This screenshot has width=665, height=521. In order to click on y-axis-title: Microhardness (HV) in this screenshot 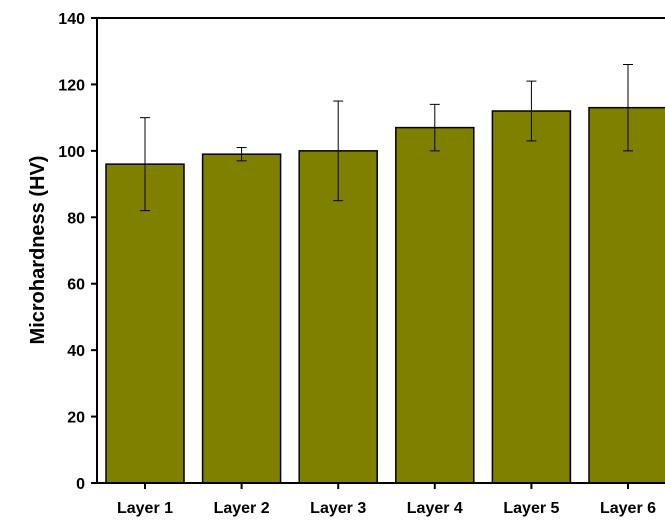, I will do `click(38, 250)`.